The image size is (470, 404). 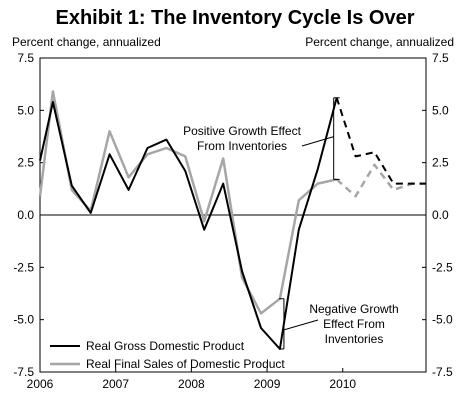 I want to click on x-tick-label: 2008, so click(x=191, y=384).